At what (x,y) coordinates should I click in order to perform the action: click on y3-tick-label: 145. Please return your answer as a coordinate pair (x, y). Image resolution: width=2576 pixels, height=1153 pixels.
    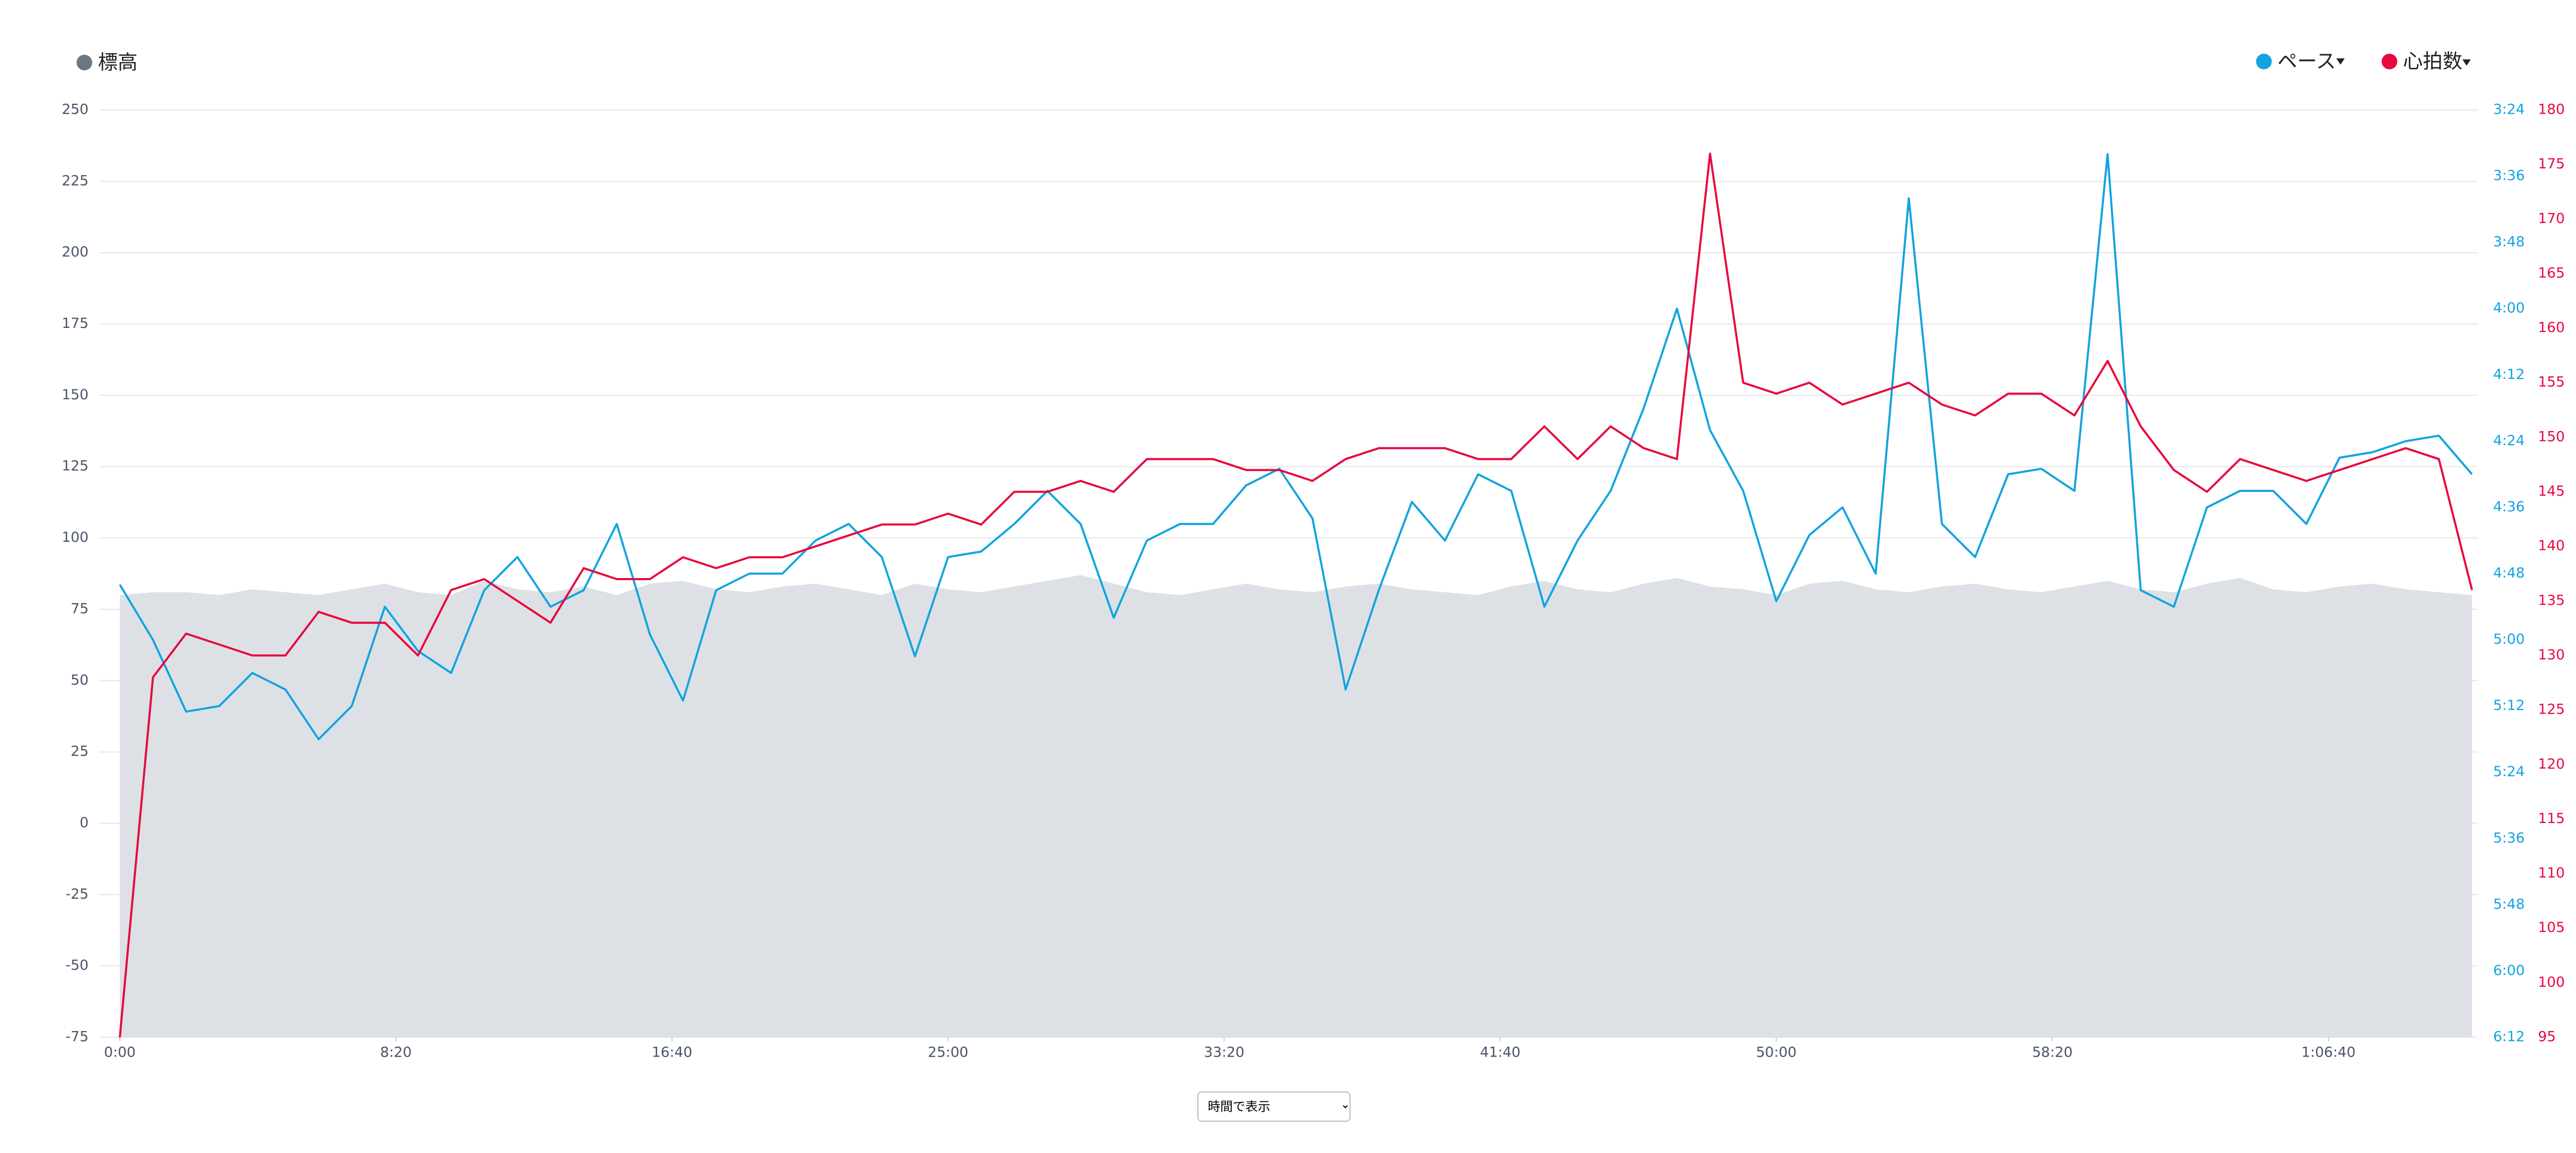
    Looking at the image, I should click on (2551, 491).